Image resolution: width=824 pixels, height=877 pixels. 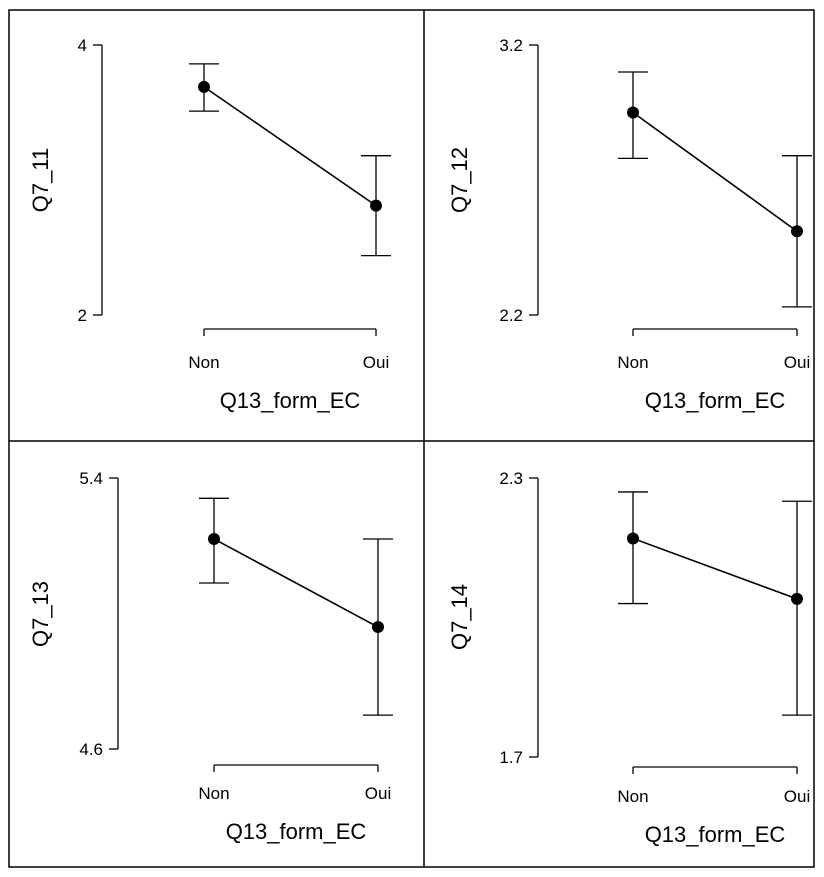 I want to click on y-tick-label-top: 3.2, so click(x=511, y=45).